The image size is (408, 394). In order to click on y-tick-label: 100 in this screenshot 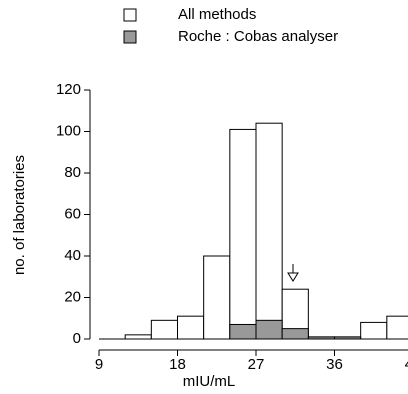, I will do `click(68, 130)`.